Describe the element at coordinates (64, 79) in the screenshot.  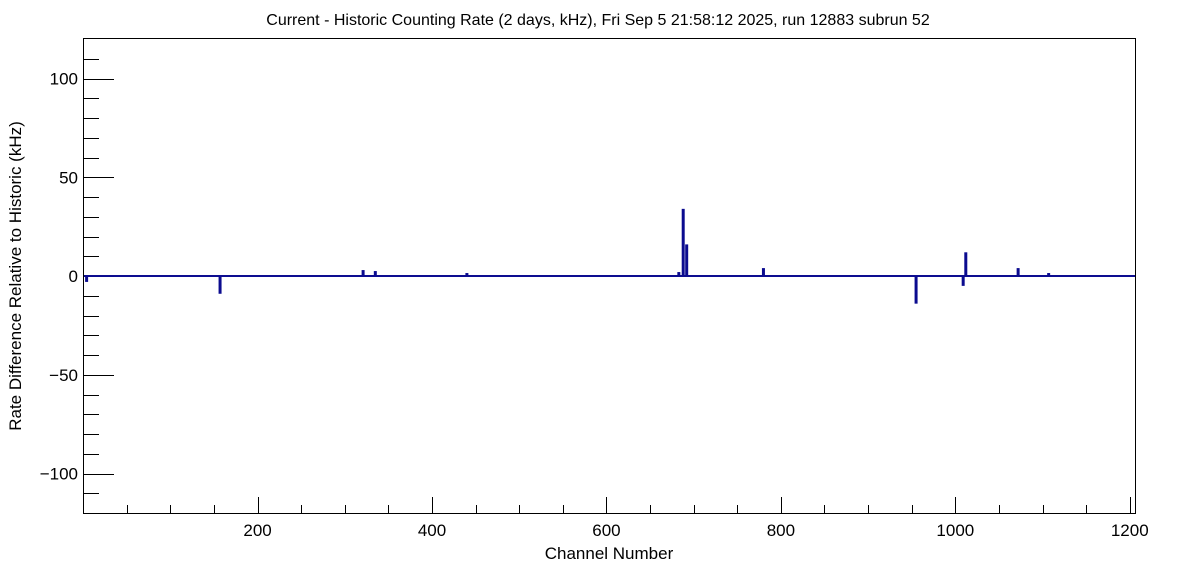
I see `y-tick-label: 100` at that location.